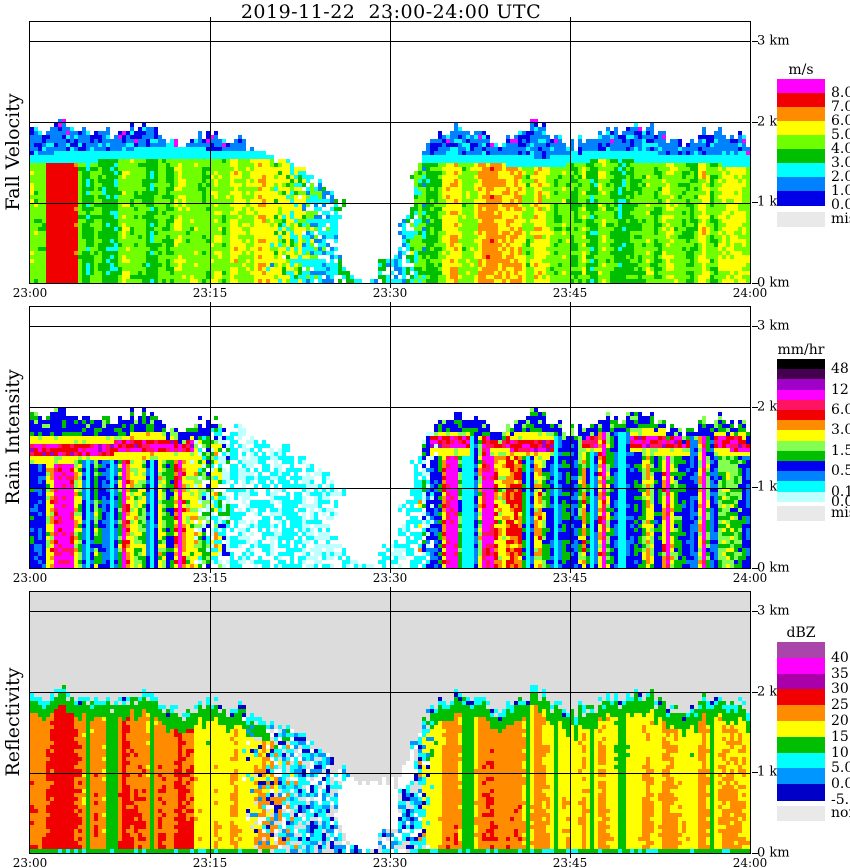 The width and height of the screenshot is (850, 868). I want to click on legend-value-label: 4.0, so click(840, 149).